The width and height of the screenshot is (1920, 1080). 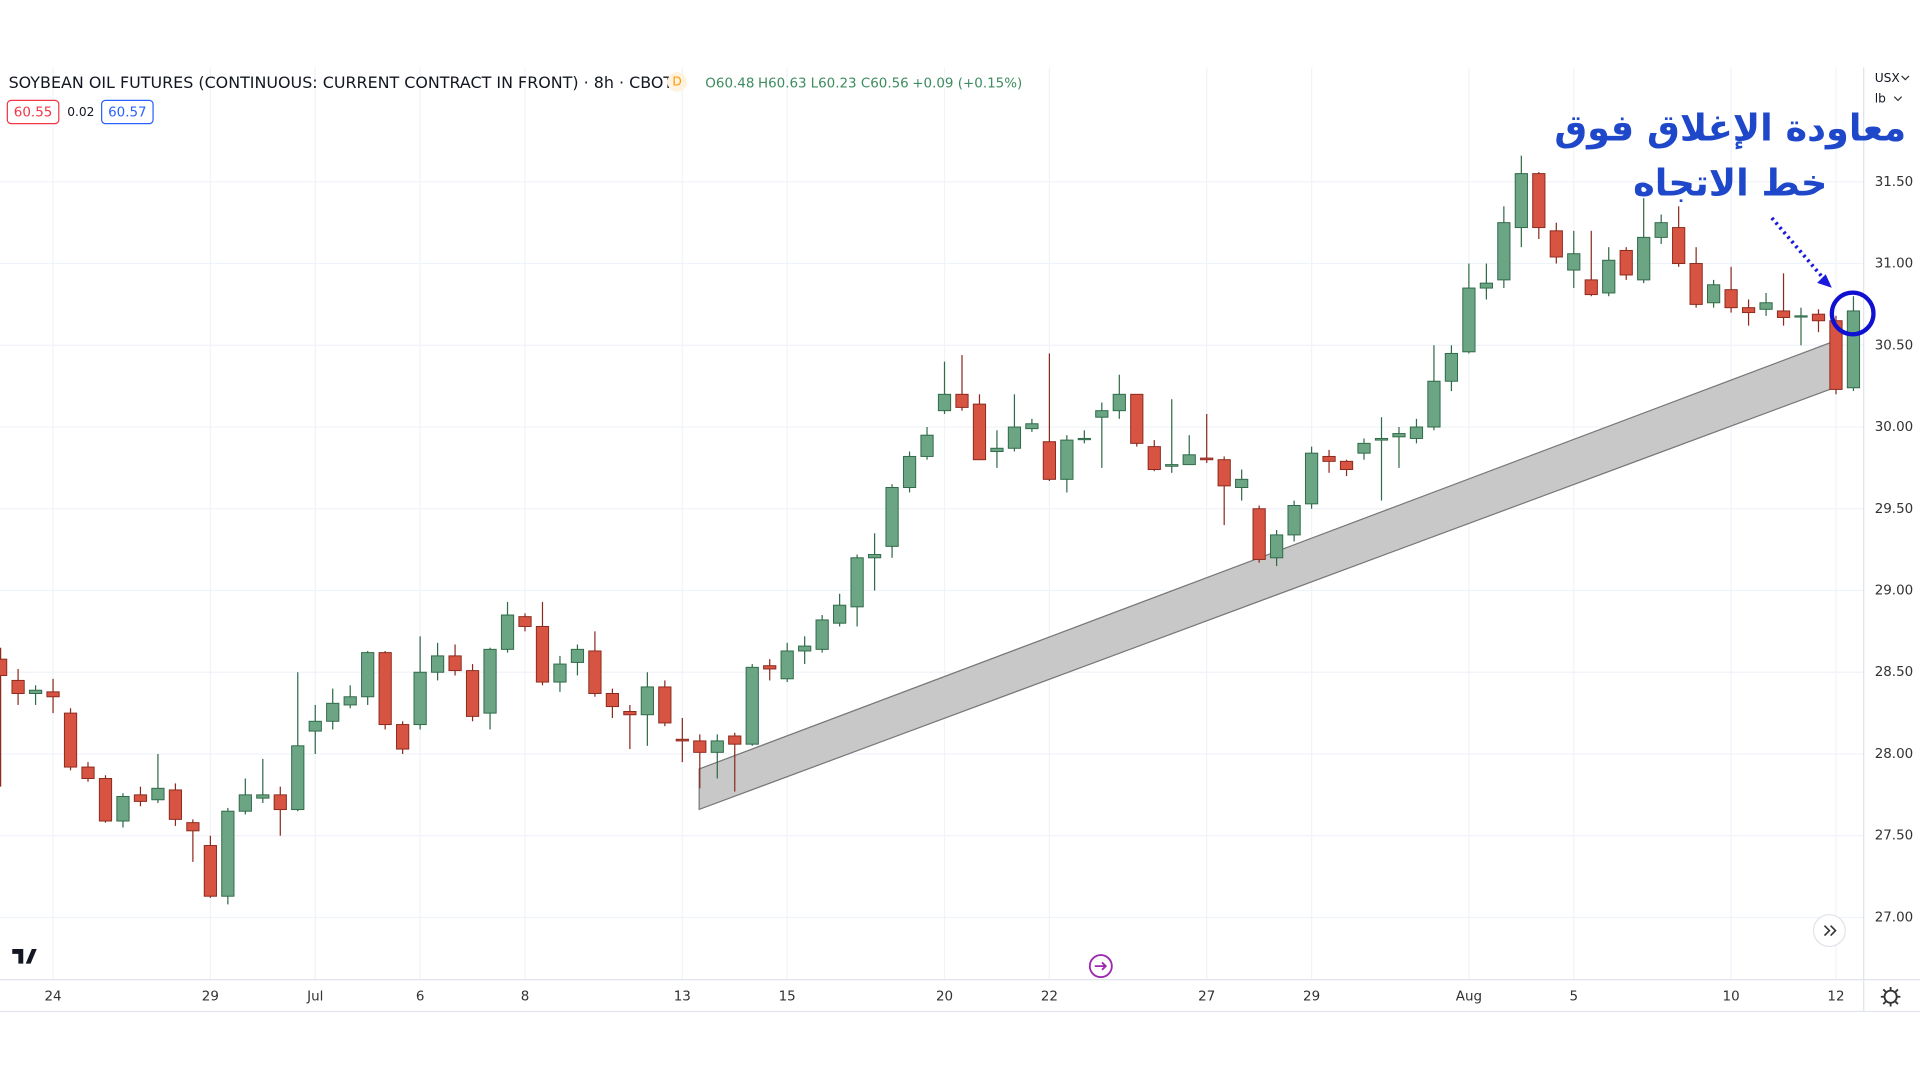 What do you see at coordinates (1880, 99) in the screenshot?
I see `unit: lb` at bounding box center [1880, 99].